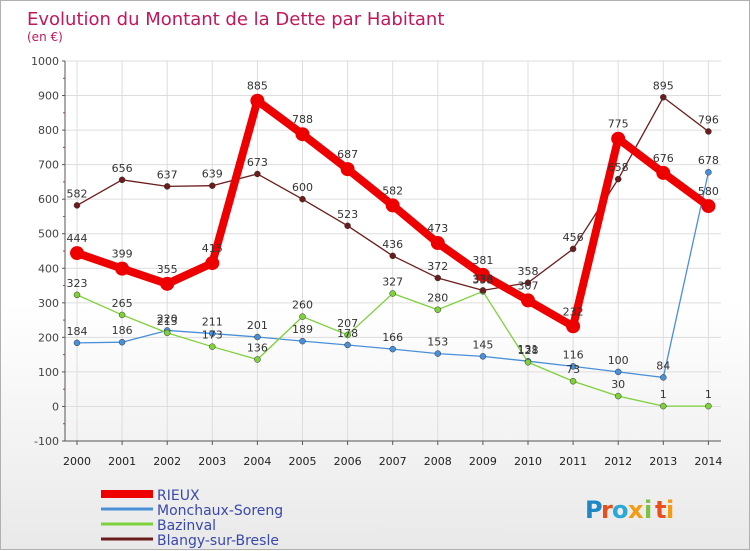 This screenshot has width=750, height=551. I want to click on data-label: 336, so click(482, 278).